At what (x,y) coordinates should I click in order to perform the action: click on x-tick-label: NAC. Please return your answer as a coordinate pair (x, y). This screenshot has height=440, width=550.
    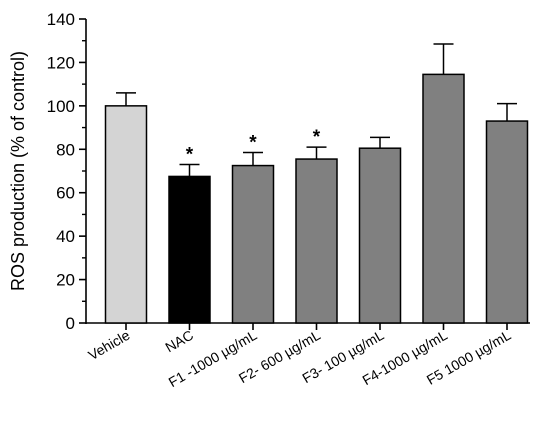
    Looking at the image, I should click on (179, 341).